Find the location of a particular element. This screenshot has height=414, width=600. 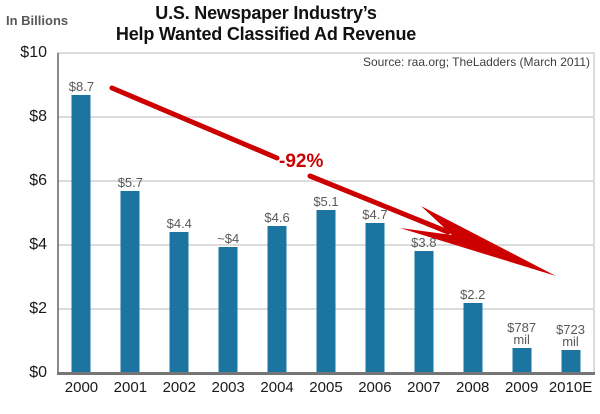

bar-column-2010E: $723 mil is located at coordinates (570, 213).